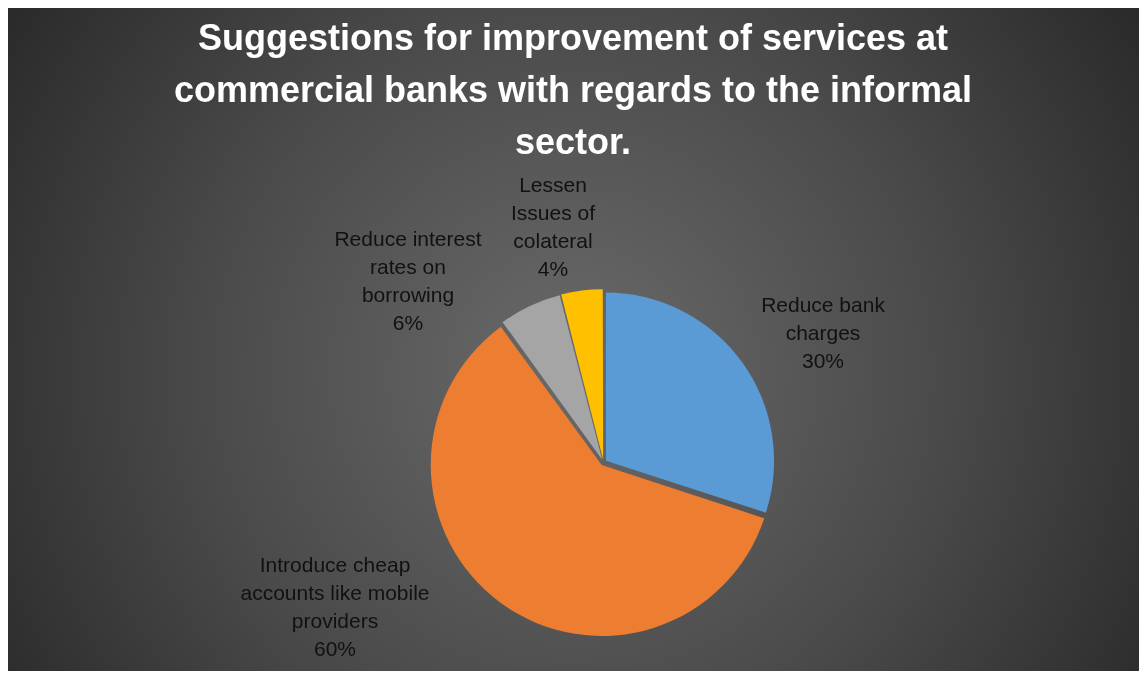  I want to click on data-label: 60%, so click(335, 649).